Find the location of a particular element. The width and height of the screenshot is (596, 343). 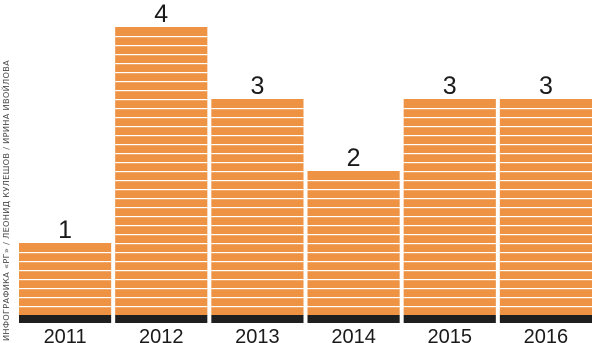

x-tick-label-2011: 2011 is located at coordinates (65, 334).